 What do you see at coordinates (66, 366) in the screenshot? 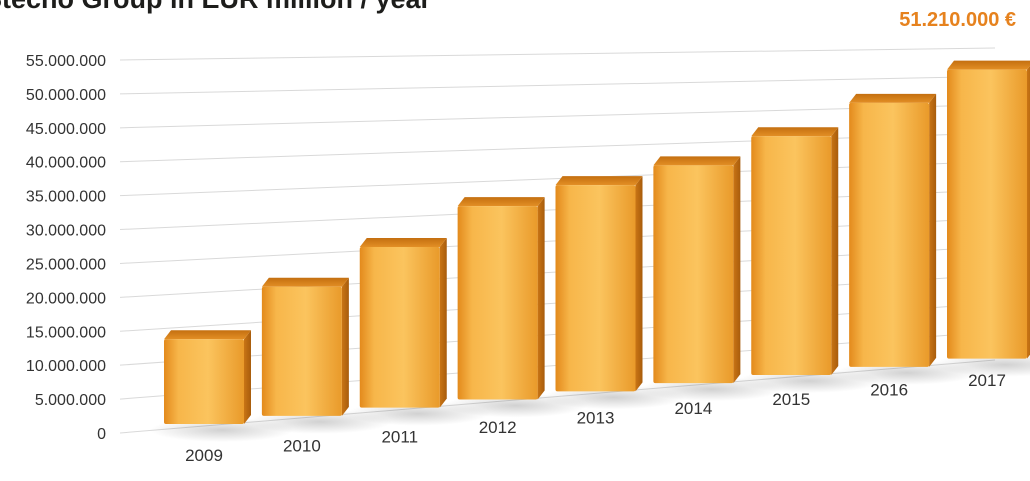
I see `y-tick-label: 10.000.000` at bounding box center [66, 366].